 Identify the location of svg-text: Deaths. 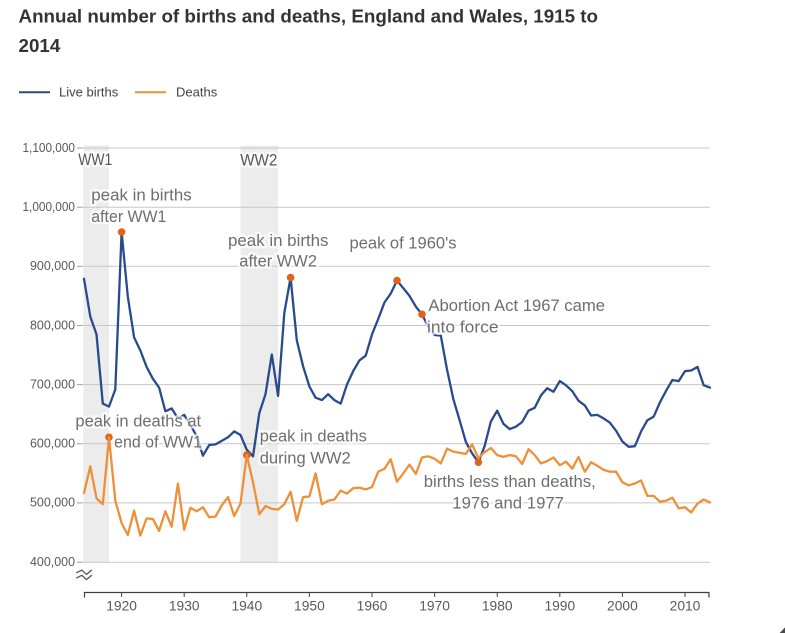
(197, 91).